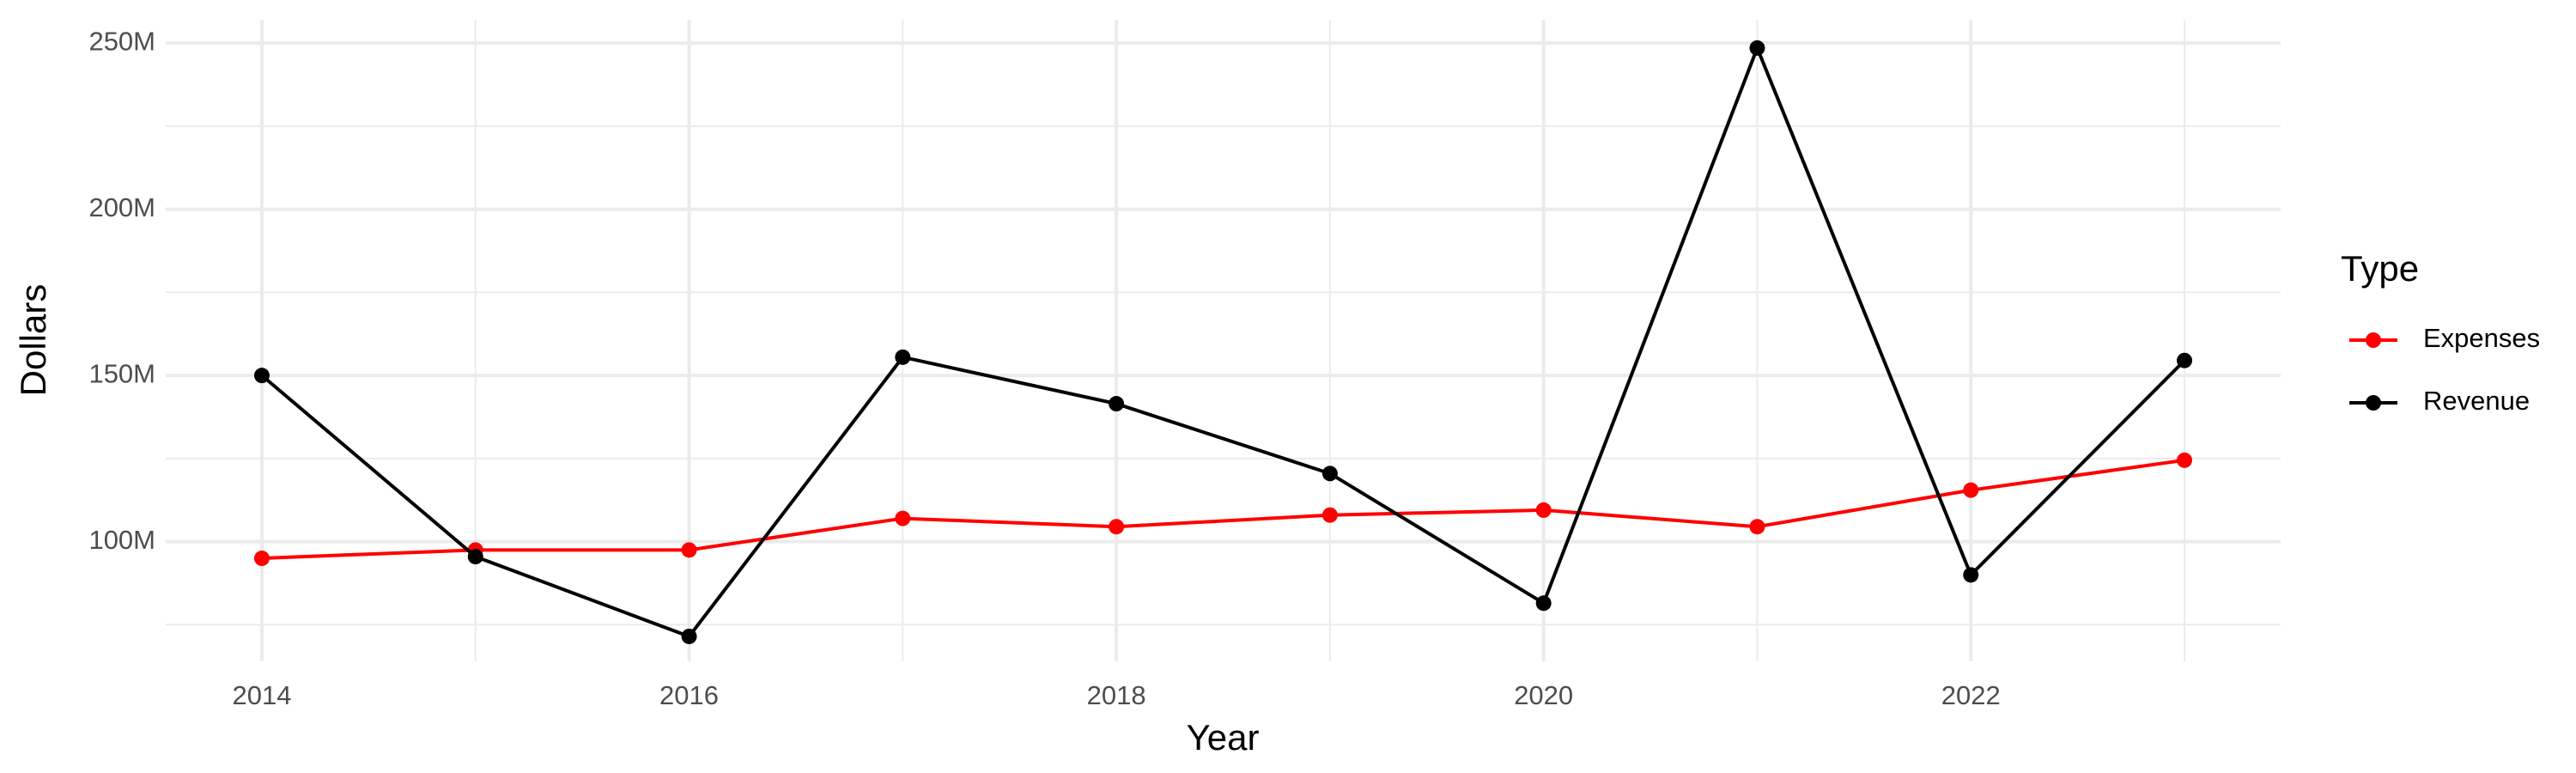 This screenshot has height=773, width=2576. What do you see at coordinates (122, 41) in the screenshot?
I see `y-tick-label: 250M` at bounding box center [122, 41].